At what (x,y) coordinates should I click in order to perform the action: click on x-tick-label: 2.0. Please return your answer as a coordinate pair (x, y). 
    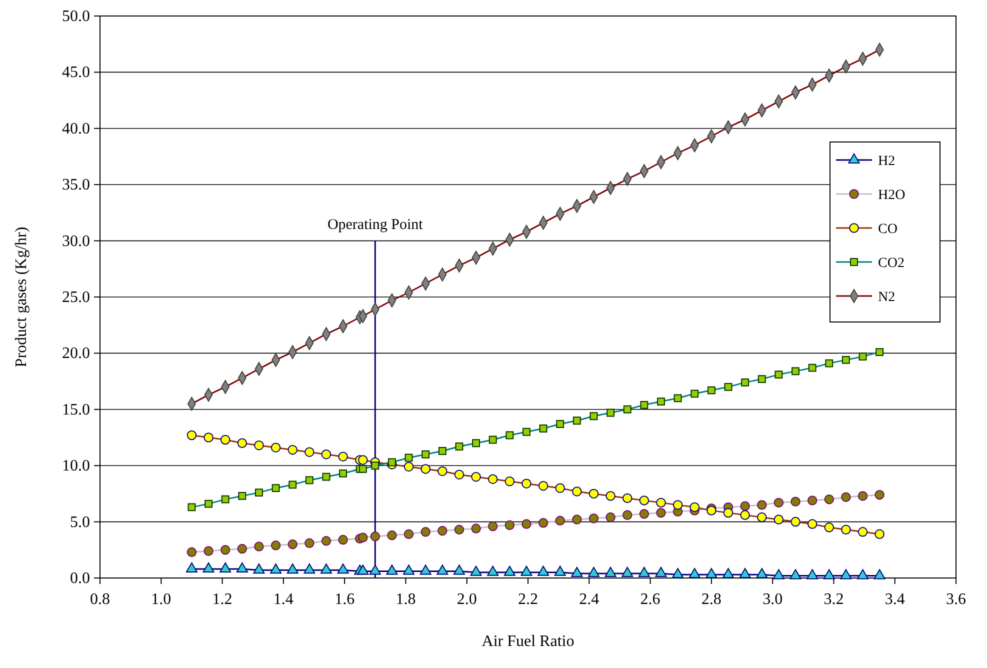
    Looking at the image, I should click on (466, 599).